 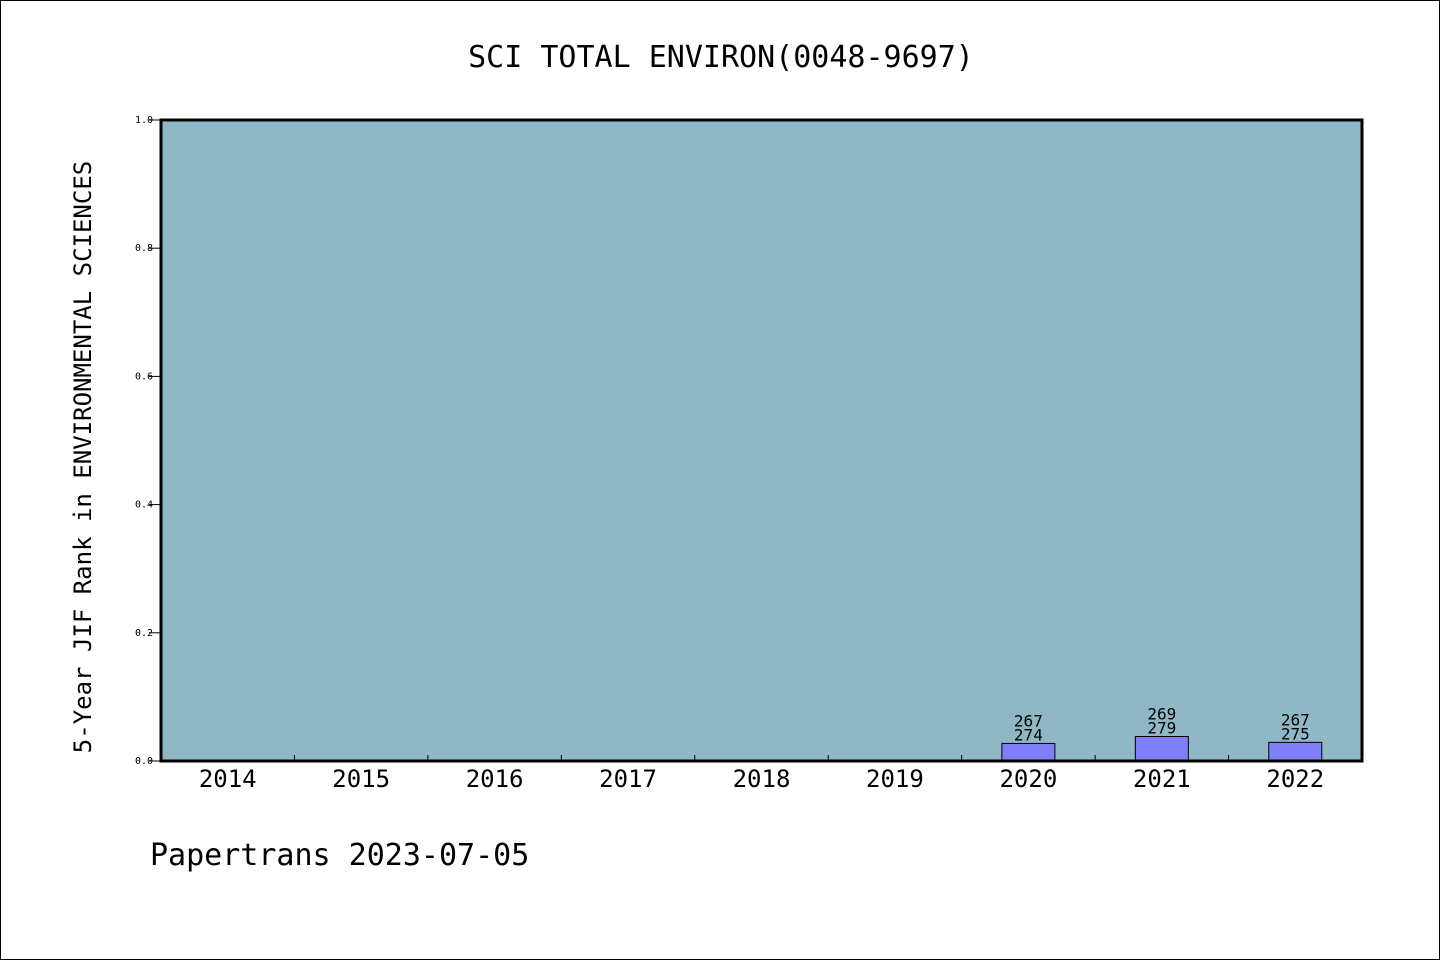 I want to click on x-tick-label: 2020, so click(x=1028, y=779).